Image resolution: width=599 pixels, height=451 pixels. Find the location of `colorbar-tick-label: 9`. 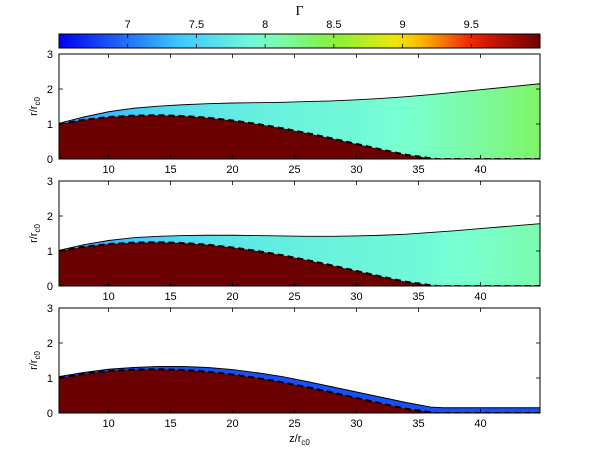

colorbar-tick-label: 9 is located at coordinates (403, 25).